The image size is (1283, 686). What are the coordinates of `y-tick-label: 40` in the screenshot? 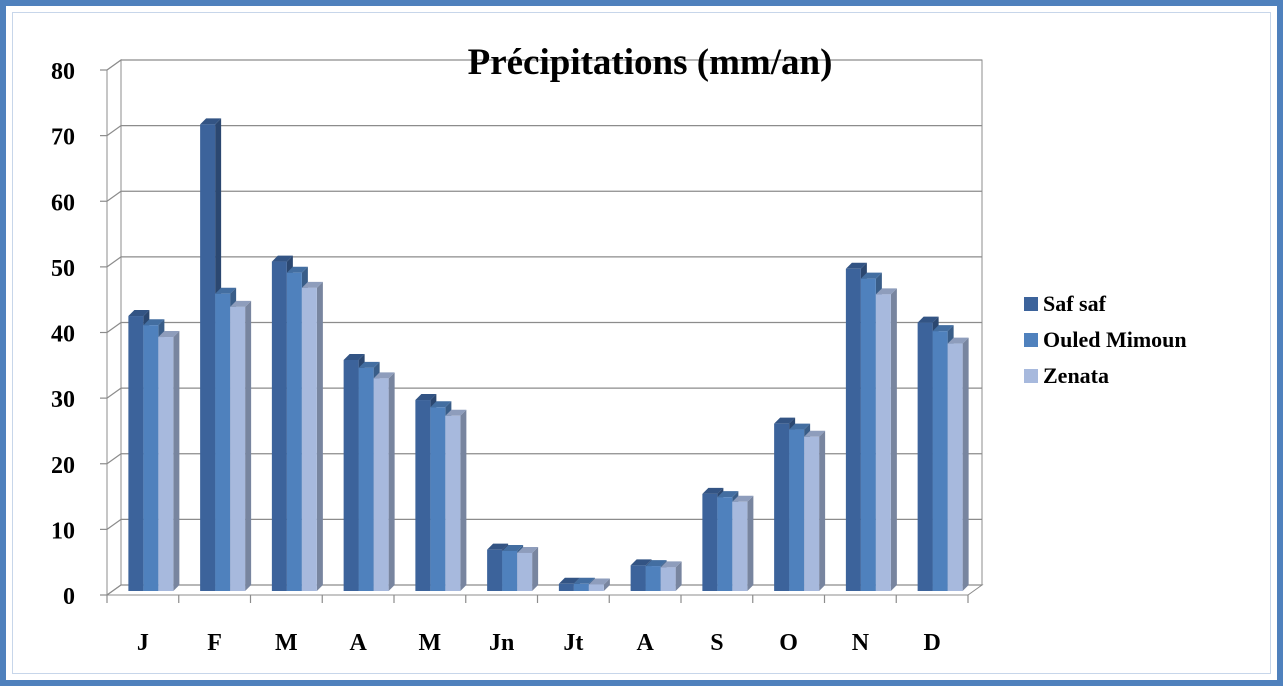 It's located at (63, 335).